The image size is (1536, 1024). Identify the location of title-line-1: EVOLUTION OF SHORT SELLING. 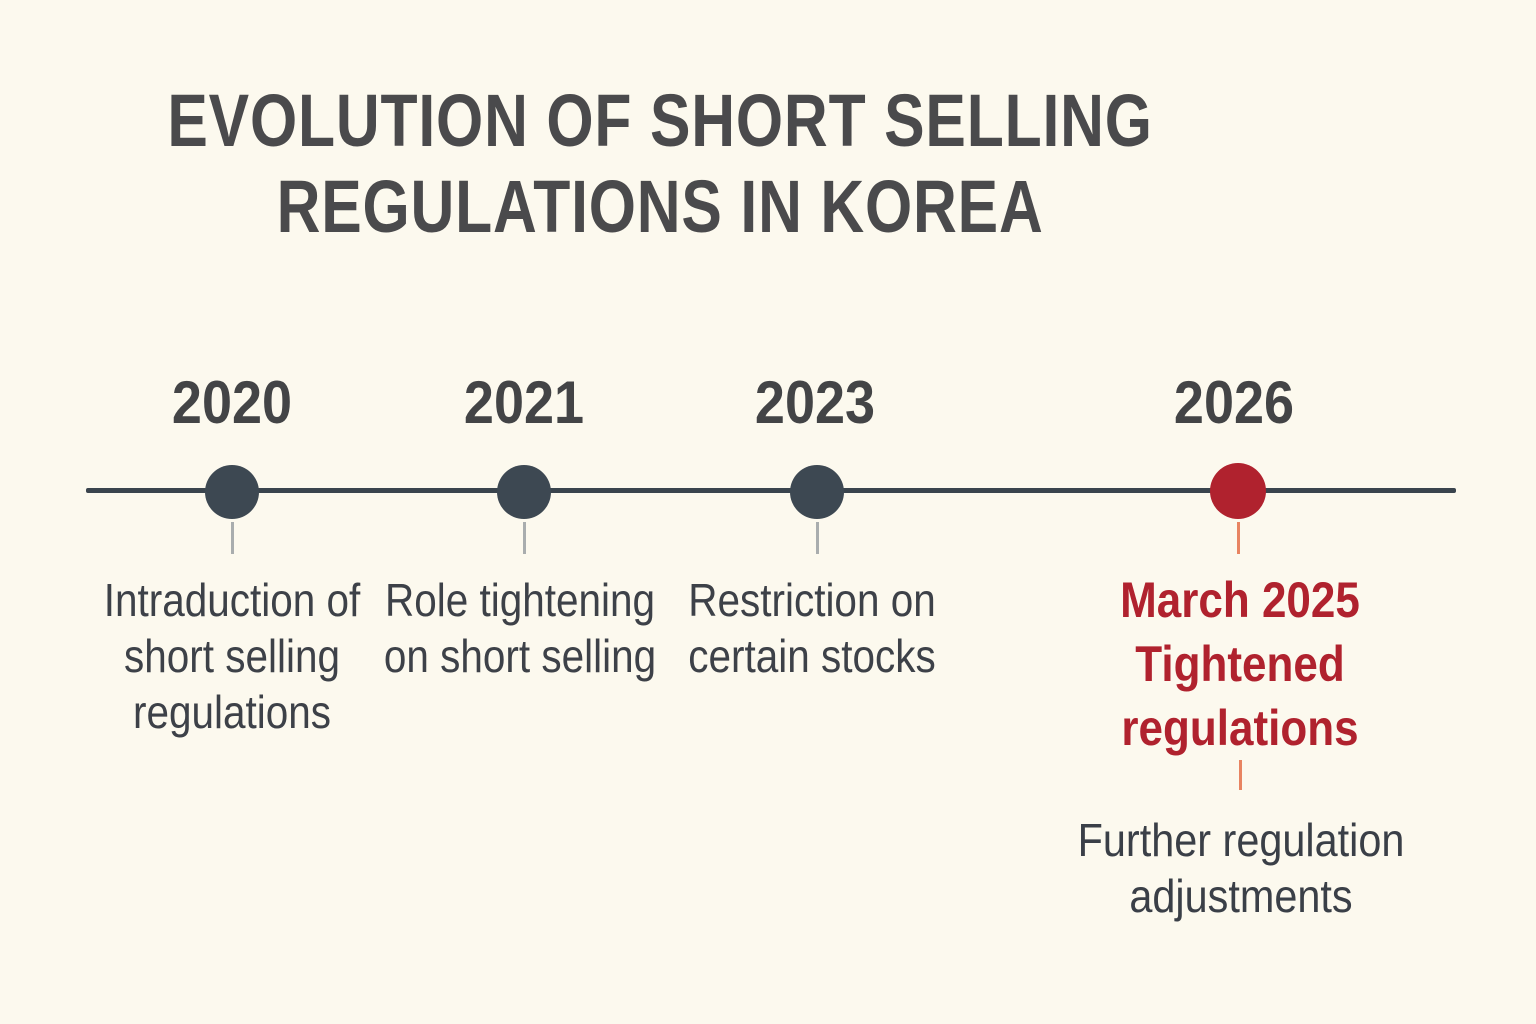
(660, 120).